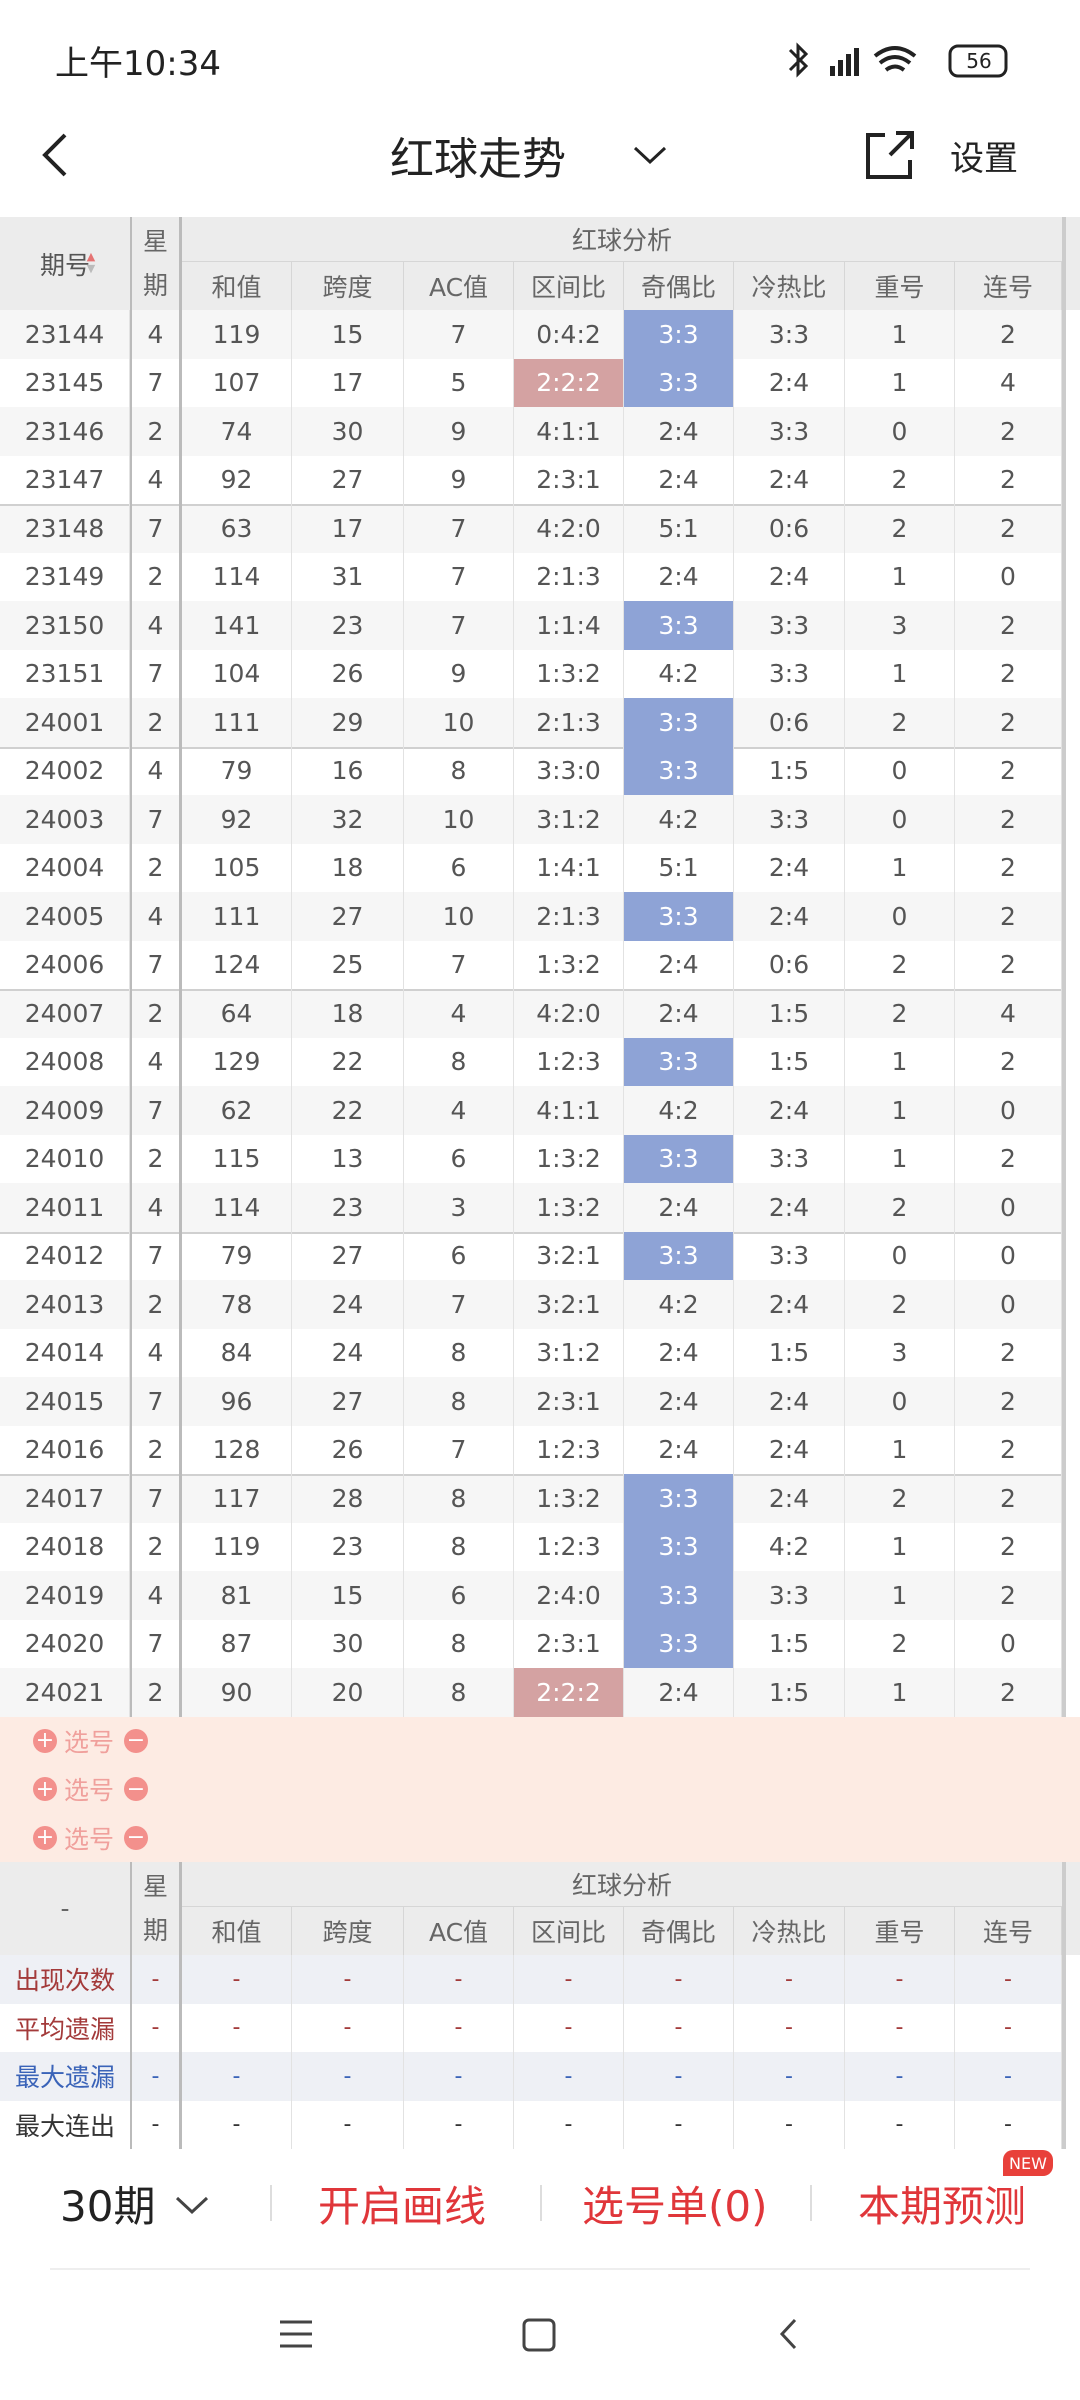 This screenshot has width=1080, height=2400. What do you see at coordinates (900, 1110) in the screenshot?
I see `table-cell: 1` at bounding box center [900, 1110].